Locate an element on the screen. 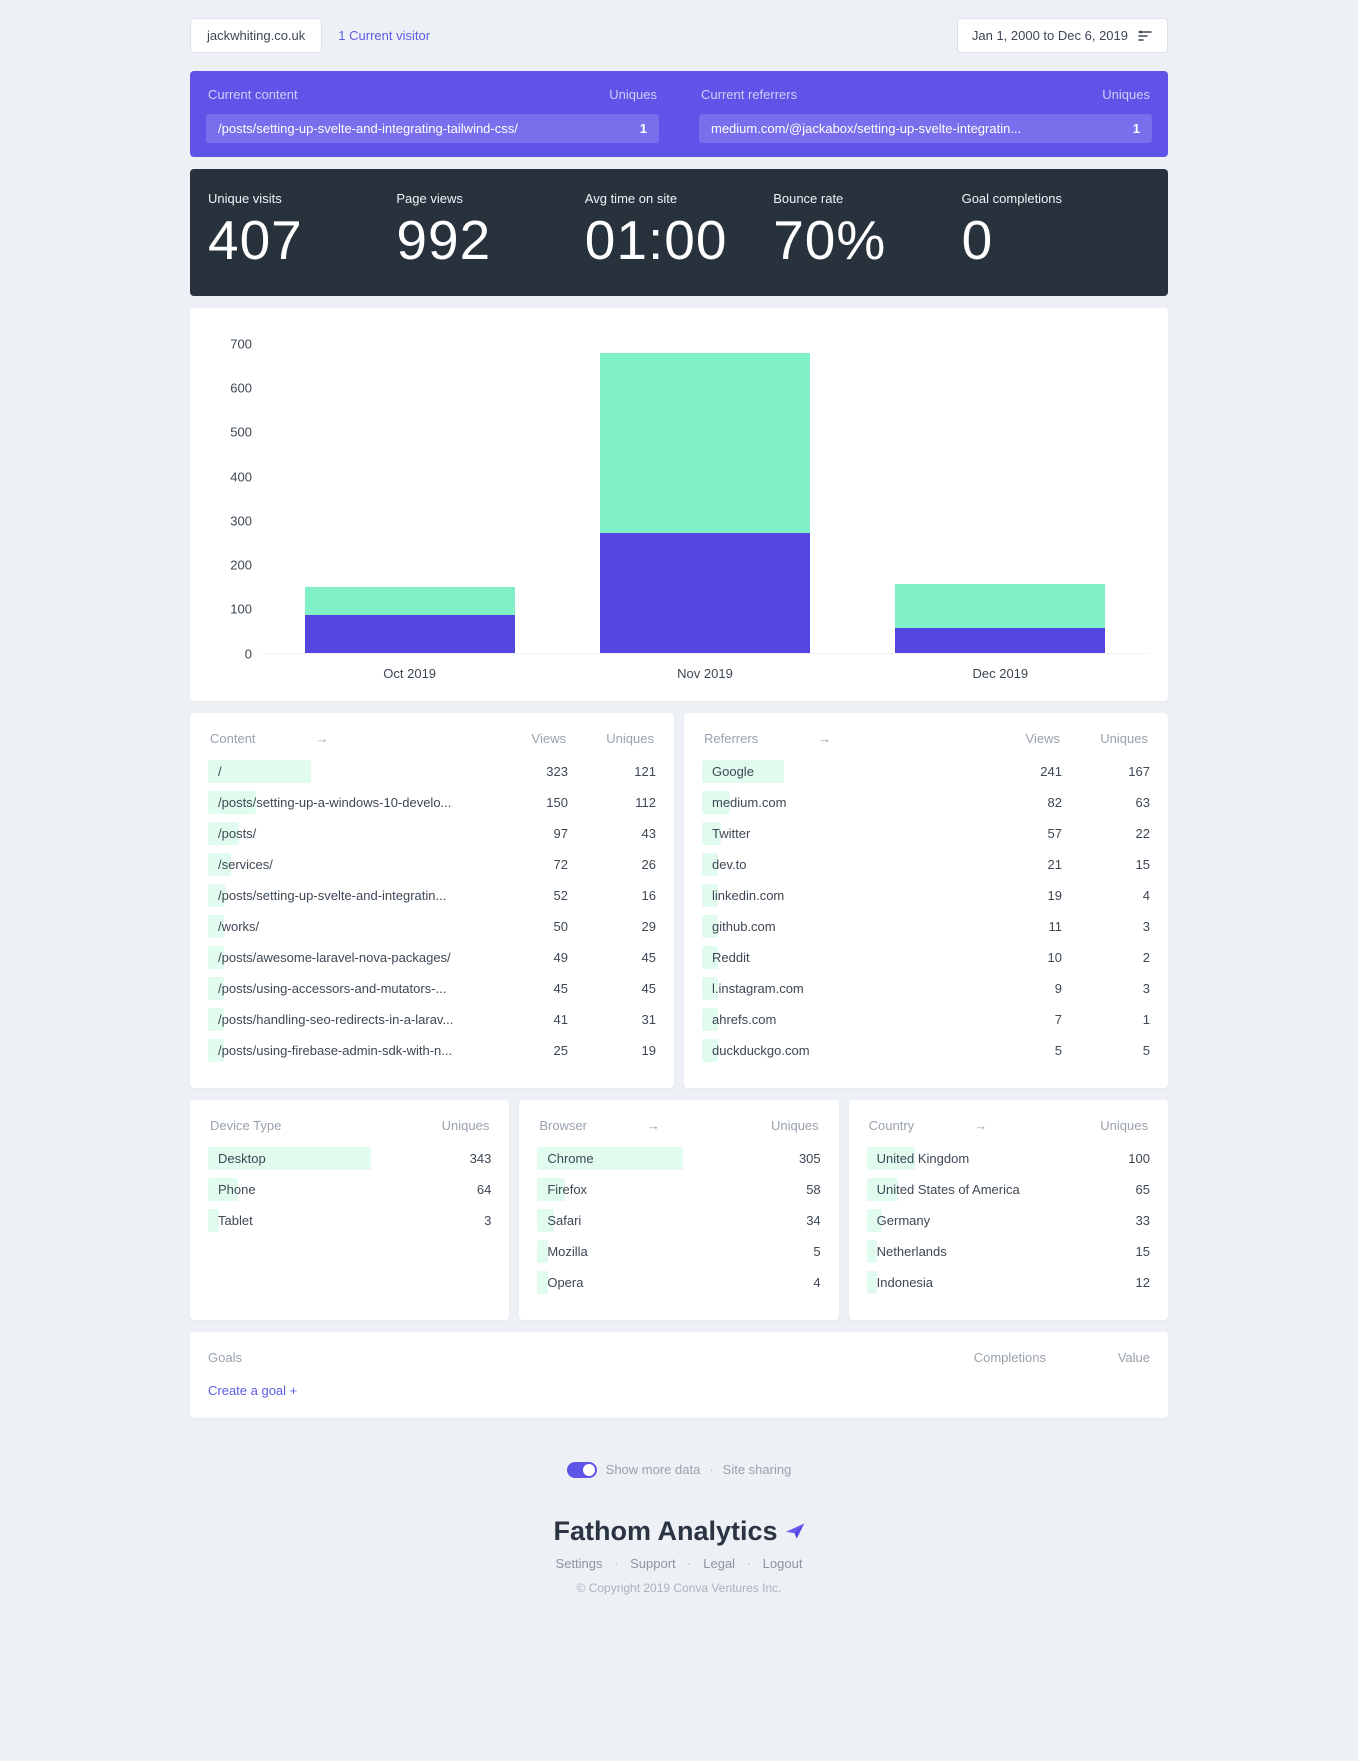  device-row: Desktop 343 is located at coordinates (349, 1158).